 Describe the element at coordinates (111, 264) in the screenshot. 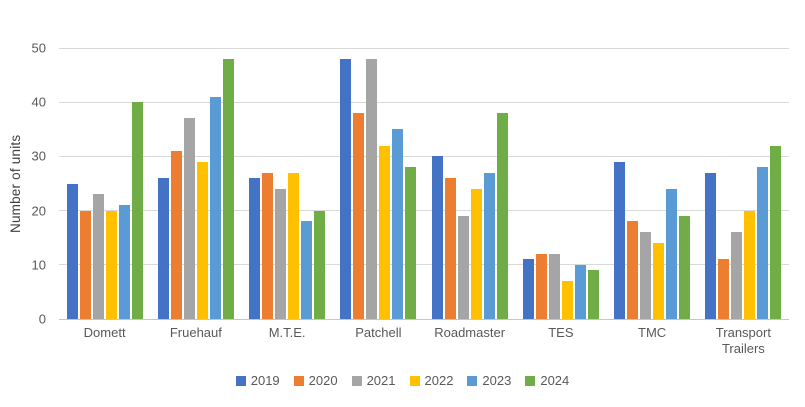

I see `bar-domett-2022` at that location.